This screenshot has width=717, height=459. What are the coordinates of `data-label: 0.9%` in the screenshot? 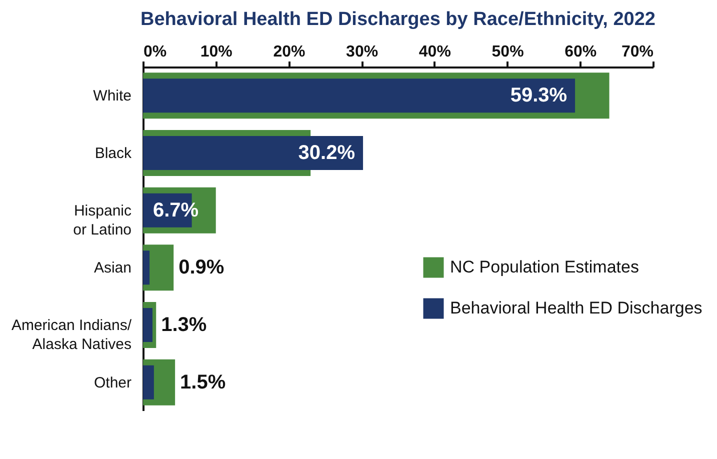 It's located at (201, 267).